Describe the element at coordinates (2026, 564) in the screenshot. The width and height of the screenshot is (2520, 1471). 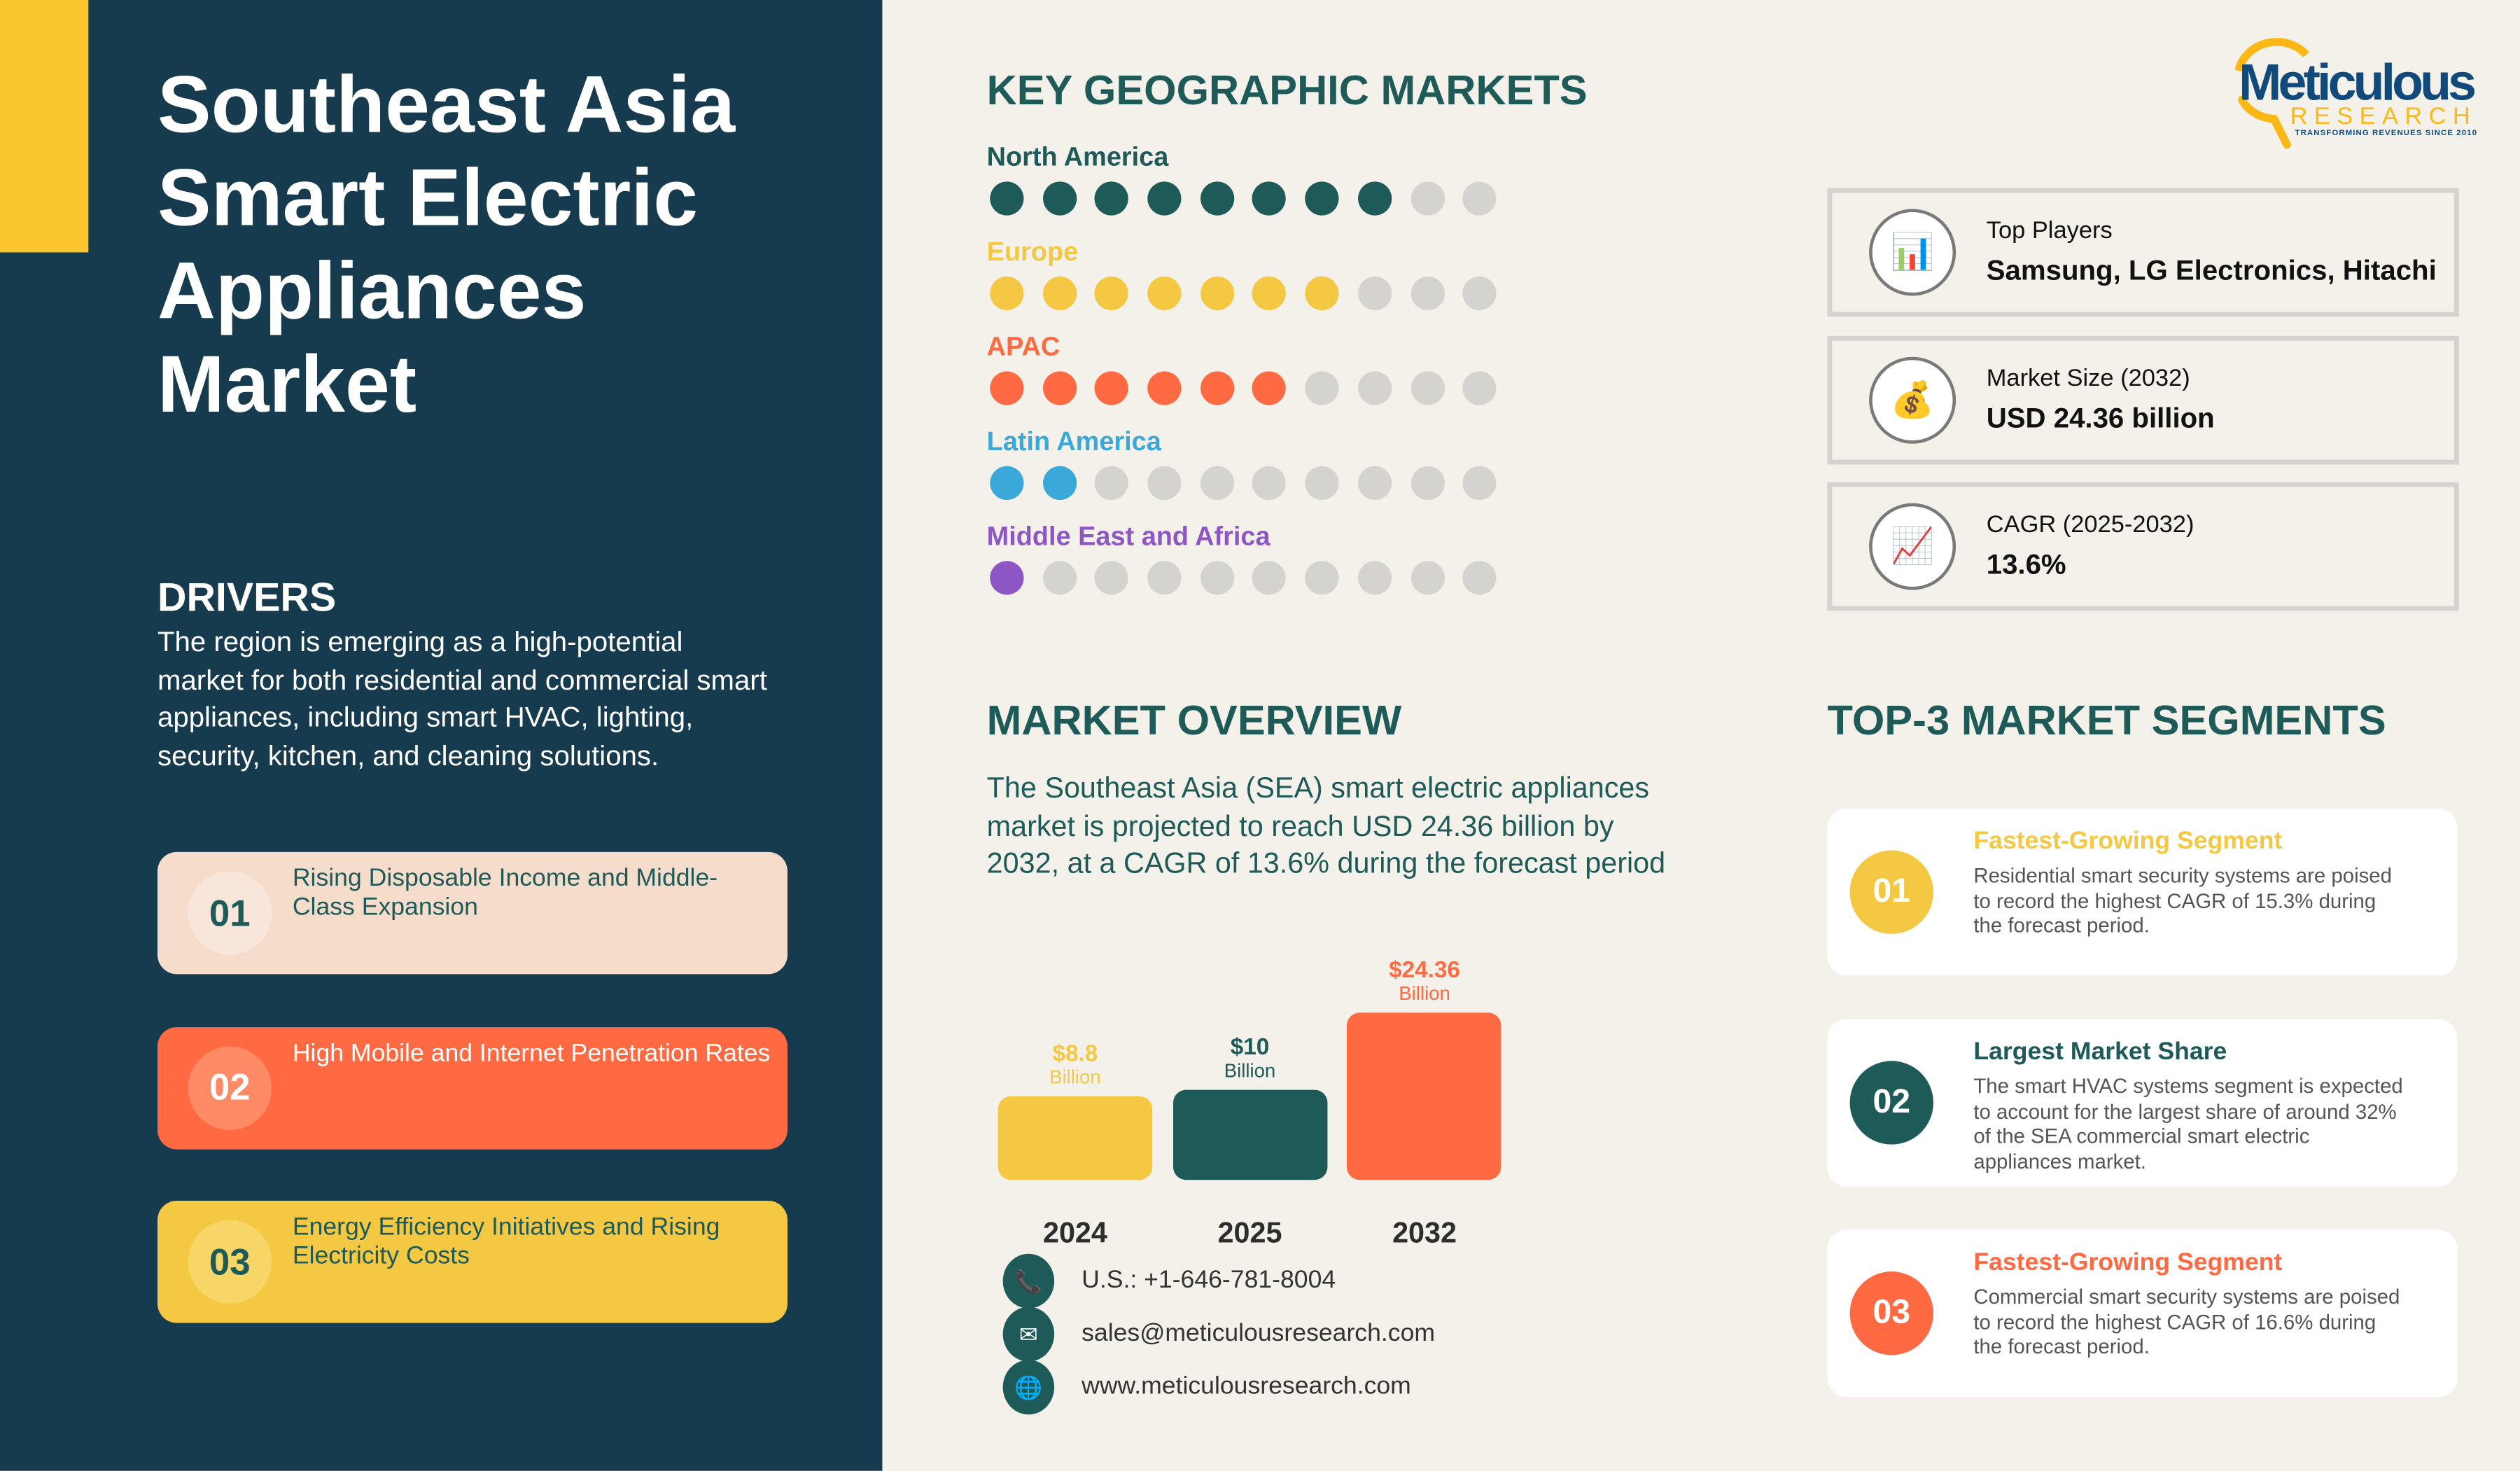
I see `info-value: 13.6%` at that location.